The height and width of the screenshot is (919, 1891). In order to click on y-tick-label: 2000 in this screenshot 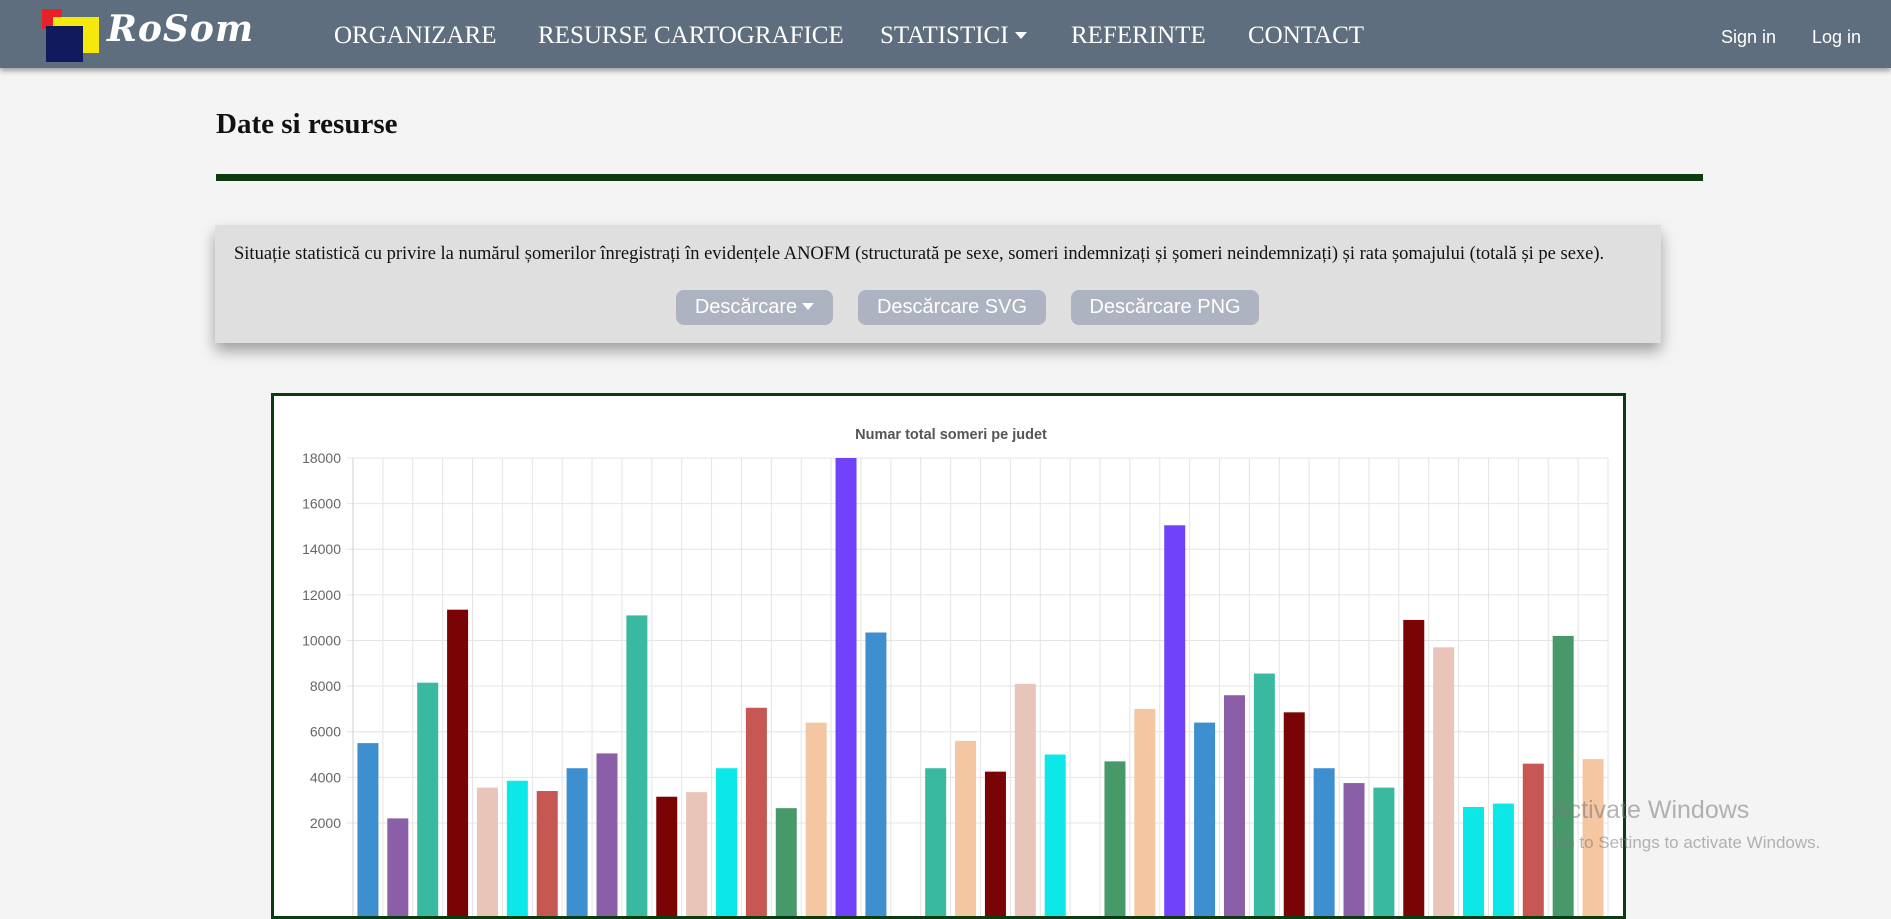, I will do `click(325, 823)`.